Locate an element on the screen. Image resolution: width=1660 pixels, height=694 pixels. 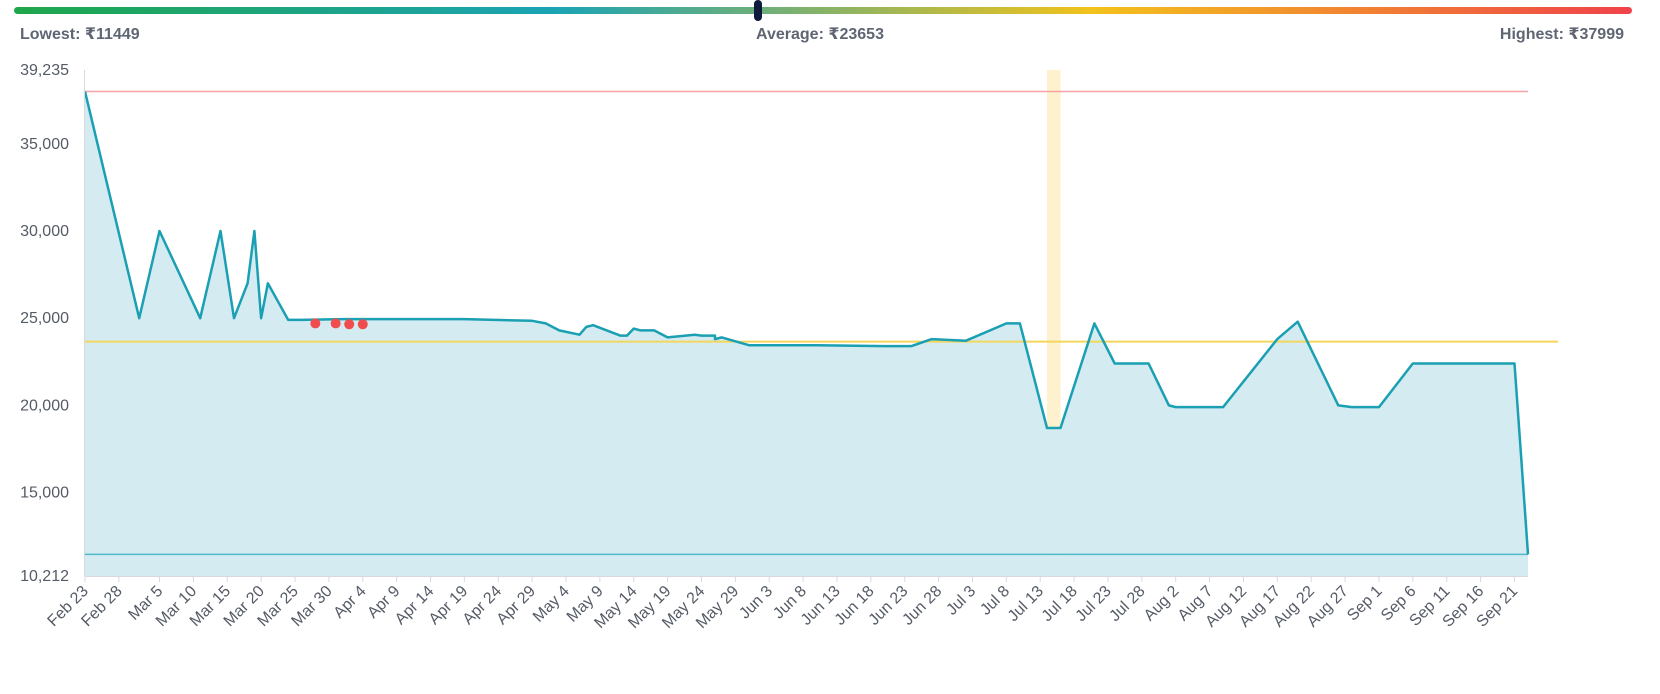
x-tick-label: Jul 28 is located at coordinates (1127, 604).